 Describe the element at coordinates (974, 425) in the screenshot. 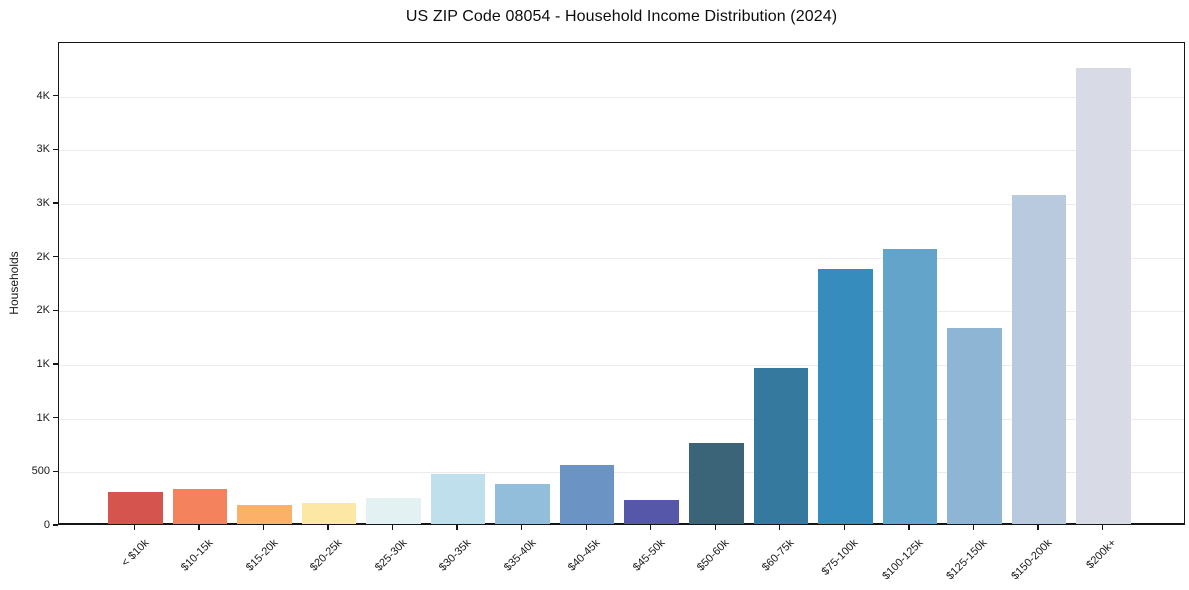

I see `bar-$125-150k` at that location.